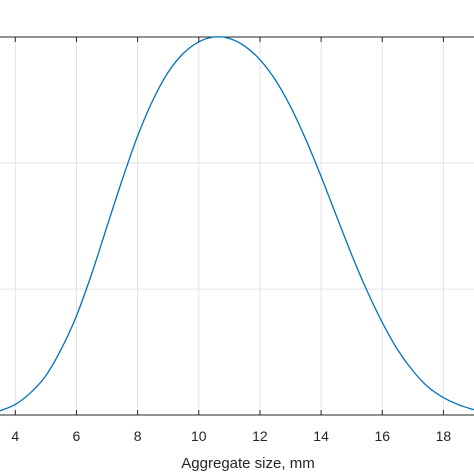 Image resolution: width=474 pixels, height=474 pixels. I want to click on x-tick-label: 16, so click(382, 436).